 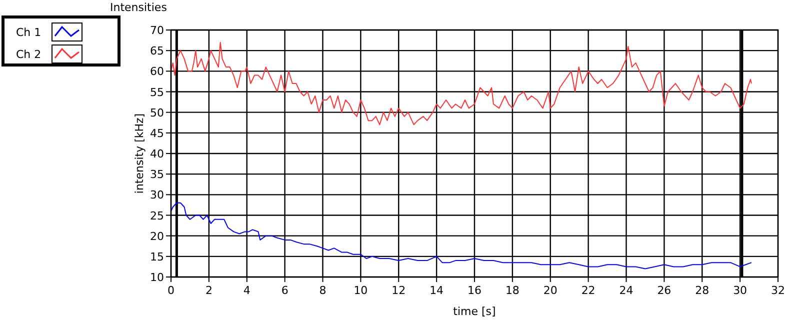 I want to click on y-tick-label: 30, so click(x=157, y=195).